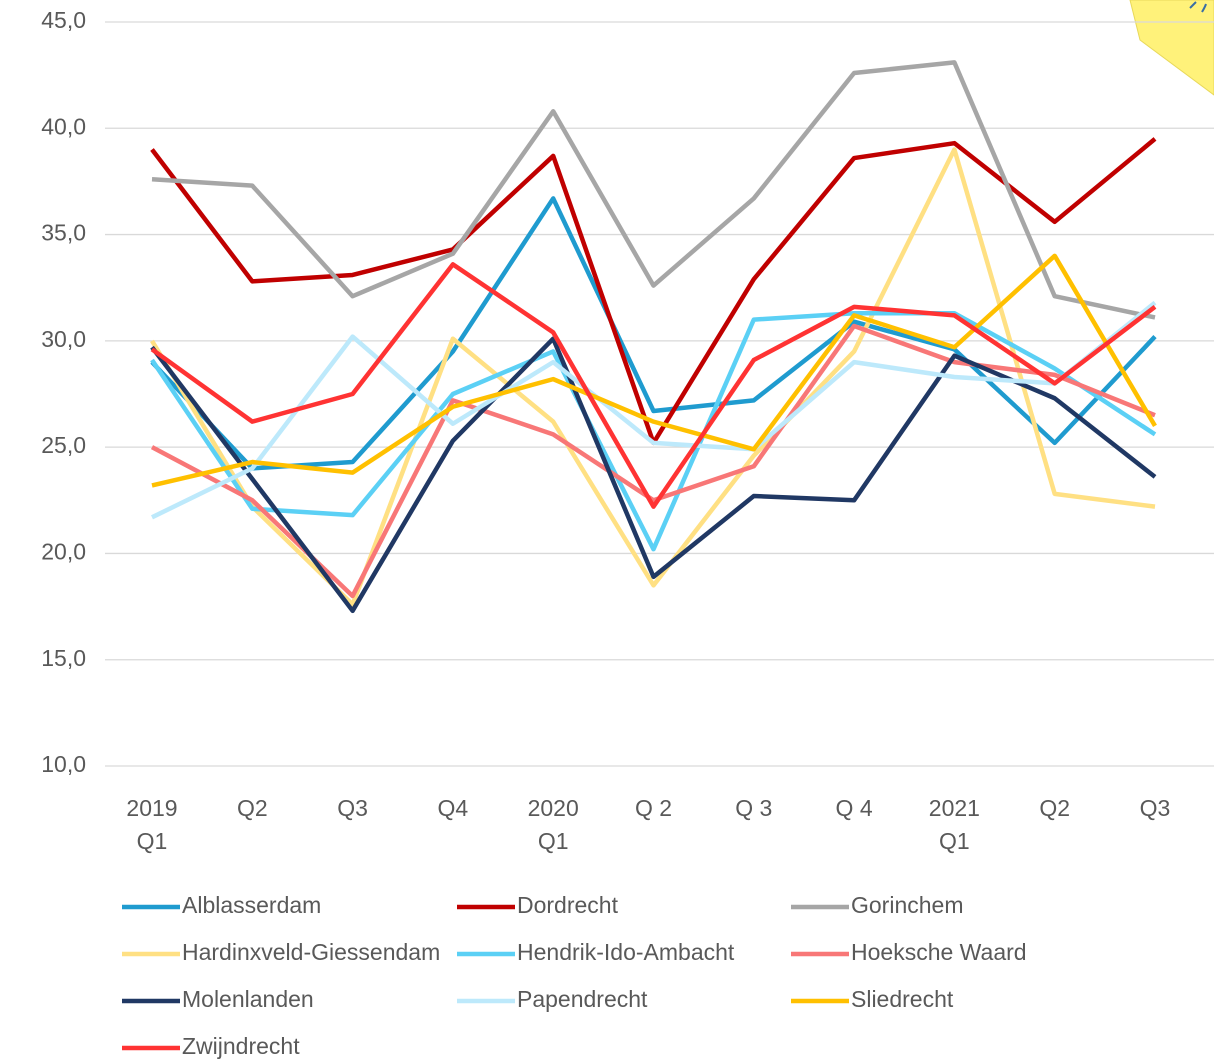 This screenshot has width=1214, height=1063. I want to click on legend-label: Sliedrecht, so click(902, 999).